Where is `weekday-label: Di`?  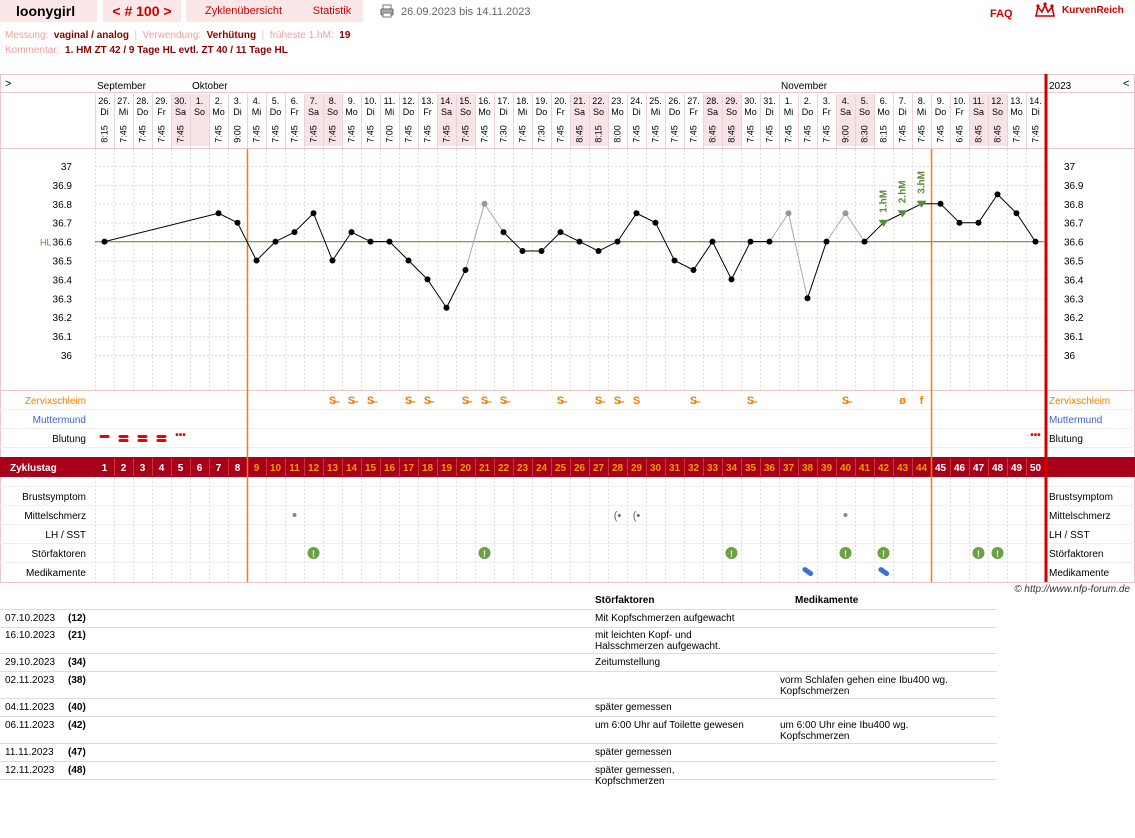
weekday-label: Di is located at coordinates (902, 112).